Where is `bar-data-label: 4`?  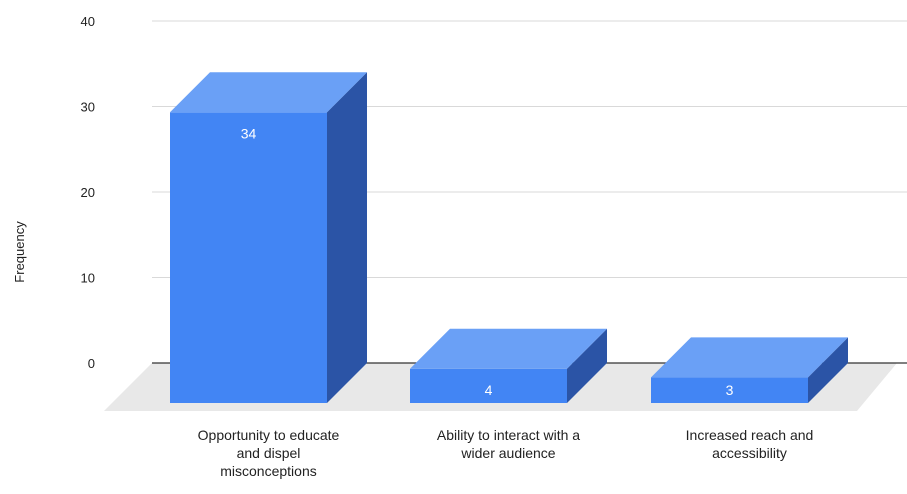 bar-data-label: 4 is located at coordinates (489, 390).